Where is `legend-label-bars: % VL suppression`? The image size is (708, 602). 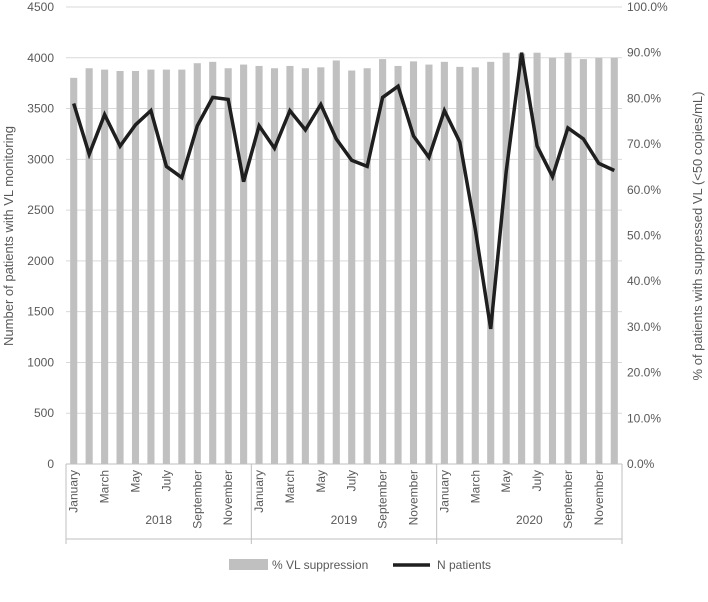 legend-label-bars: % VL suppression is located at coordinates (320, 565).